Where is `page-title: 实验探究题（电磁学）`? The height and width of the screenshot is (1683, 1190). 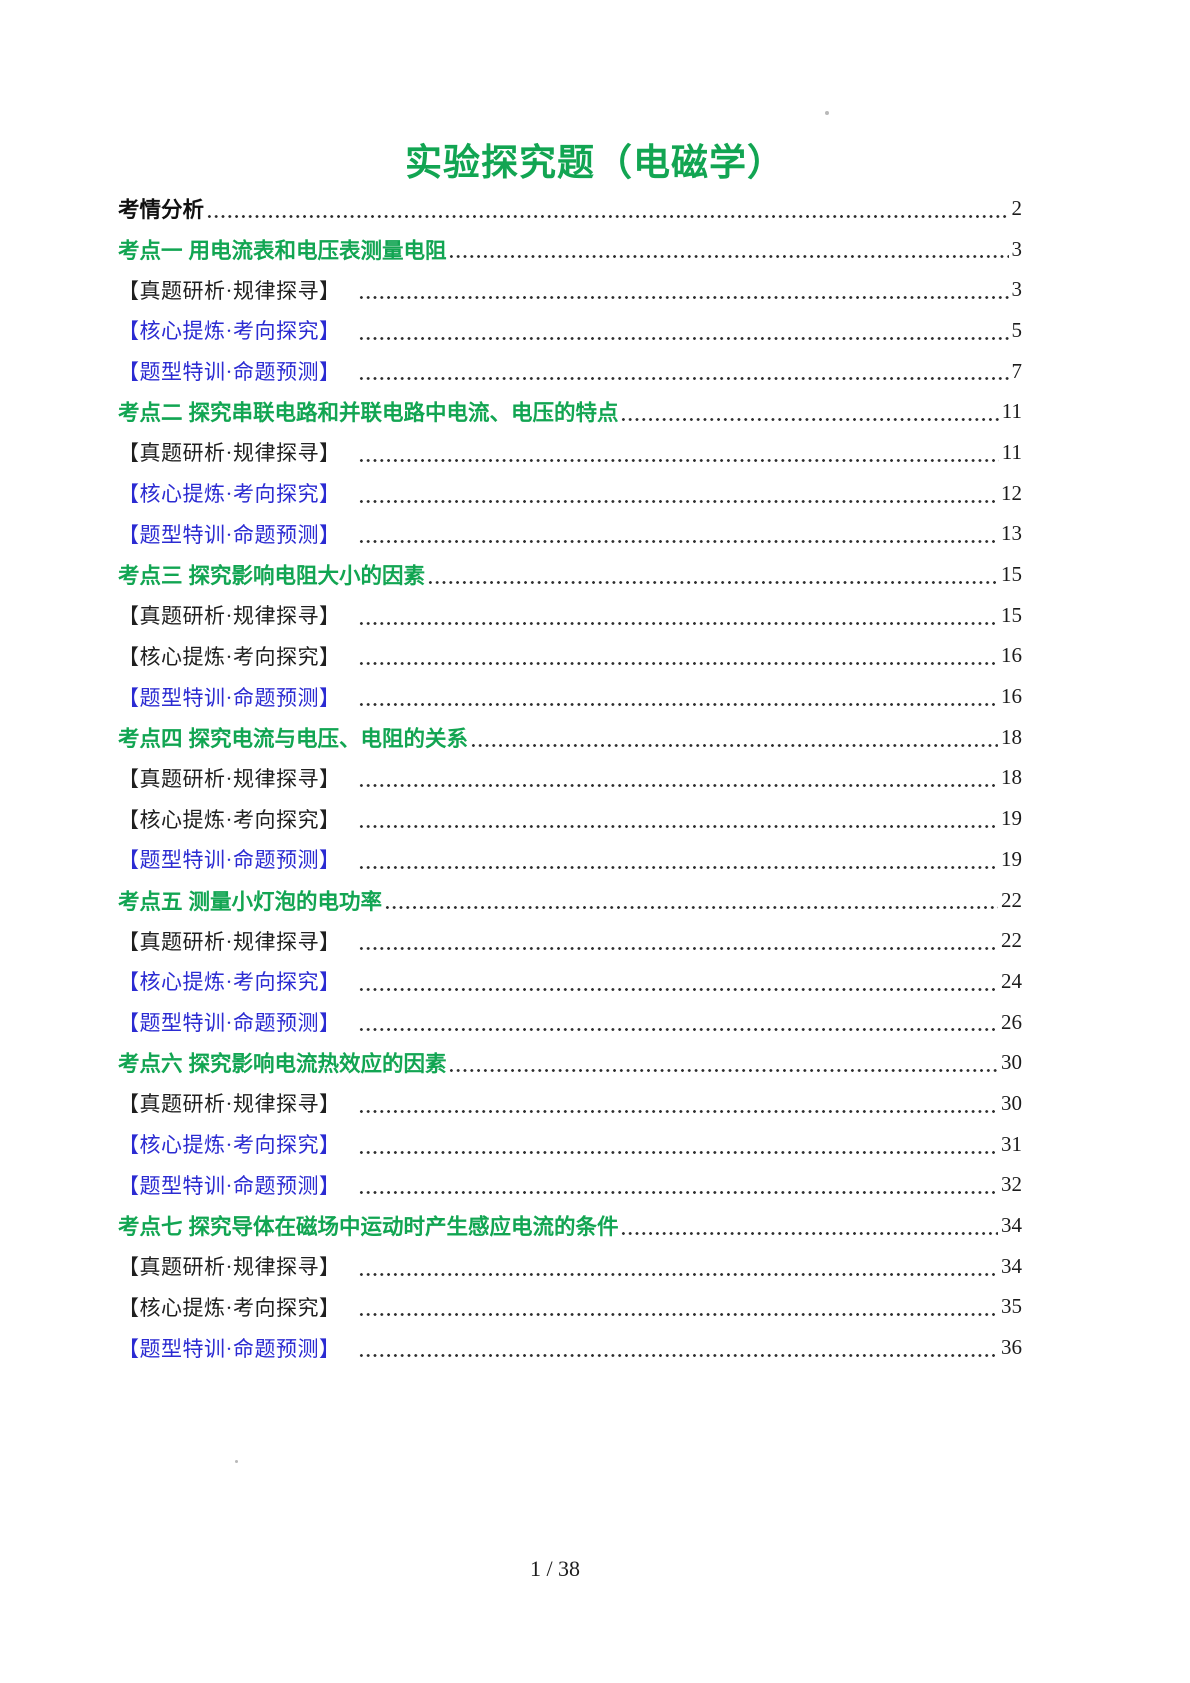 page-title: 实验探究题（电磁学） is located at coordinates (595, 162).